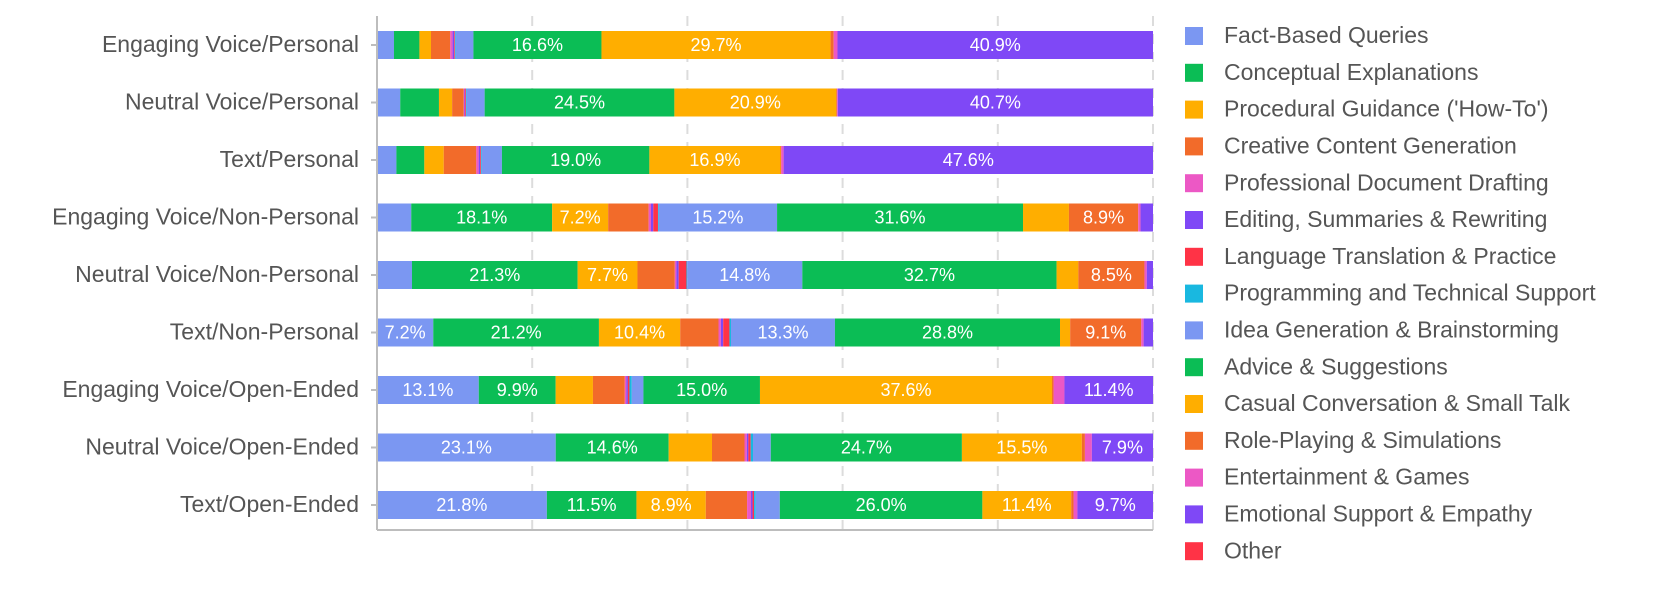 This screenshot has height=592, width=1662. I want to click on data-label: 26.0%, so click(881, 505).